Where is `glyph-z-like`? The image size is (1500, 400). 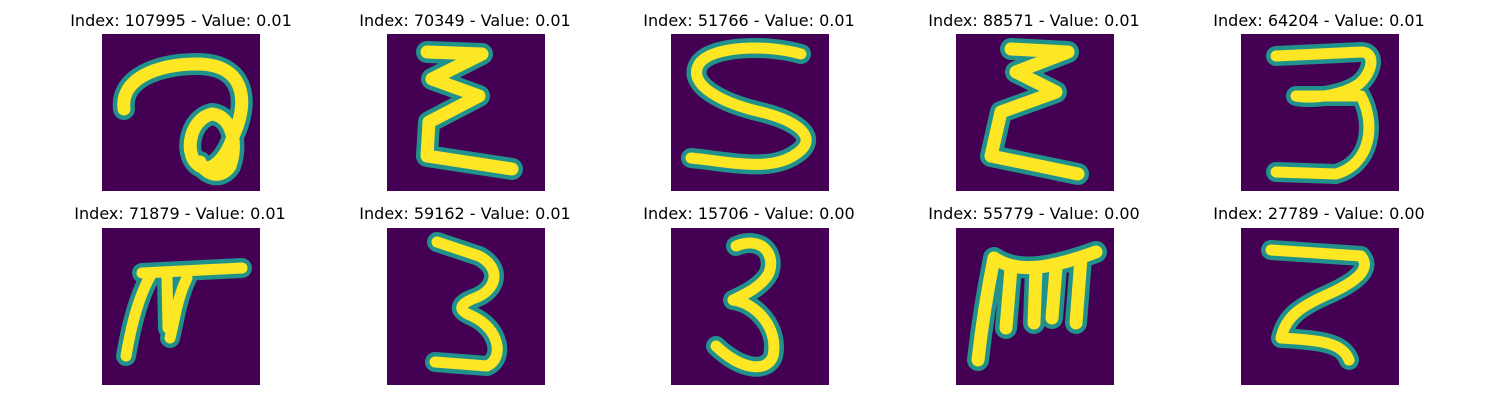 glyph-z-like is located at coordinates (1318, 305).